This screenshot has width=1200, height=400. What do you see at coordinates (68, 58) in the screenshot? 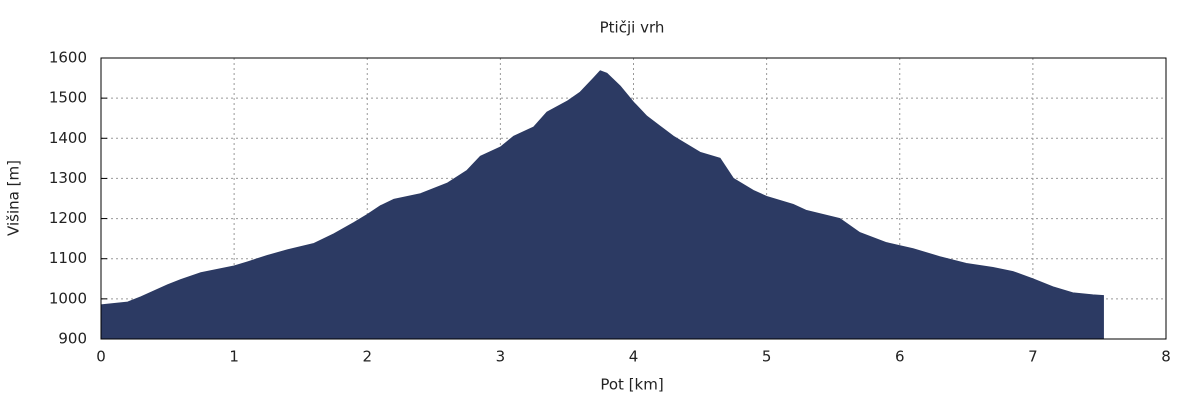
I see `y-tick-label: 1600` at bounding box center [68, 58].